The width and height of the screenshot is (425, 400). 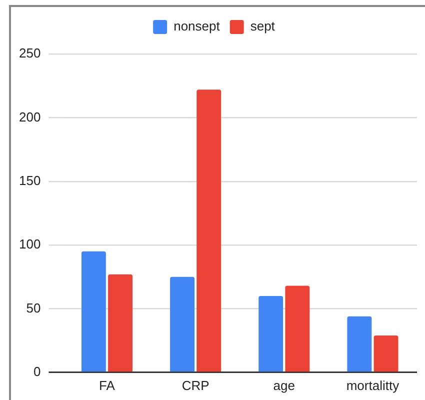 What do you see at coordinates (107, 385) in the screenshot?
I see `x-tick-label: FA` at bounding box center [107, 385].